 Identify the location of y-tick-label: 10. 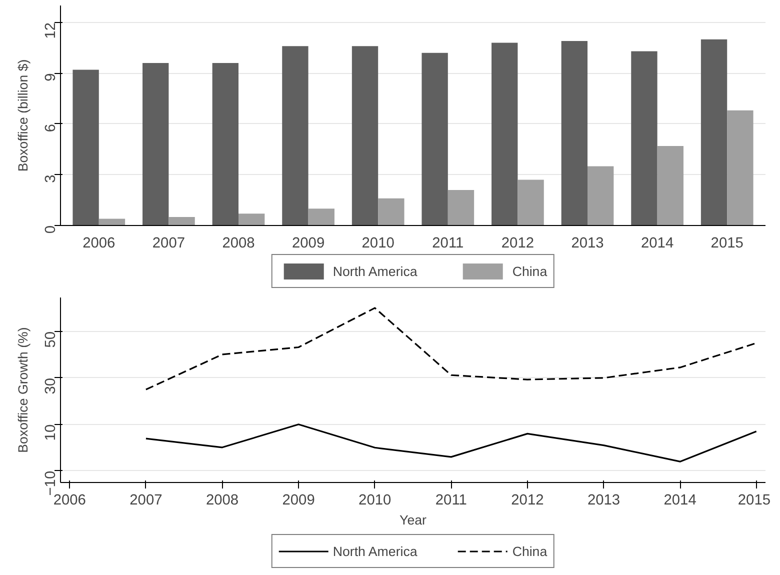
(51, 432).